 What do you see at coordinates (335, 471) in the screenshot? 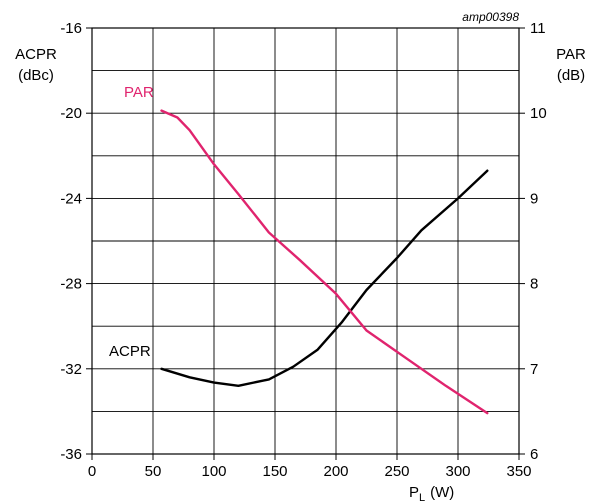
I see `x-tick-label: 200` at bounding box center [335, 471].